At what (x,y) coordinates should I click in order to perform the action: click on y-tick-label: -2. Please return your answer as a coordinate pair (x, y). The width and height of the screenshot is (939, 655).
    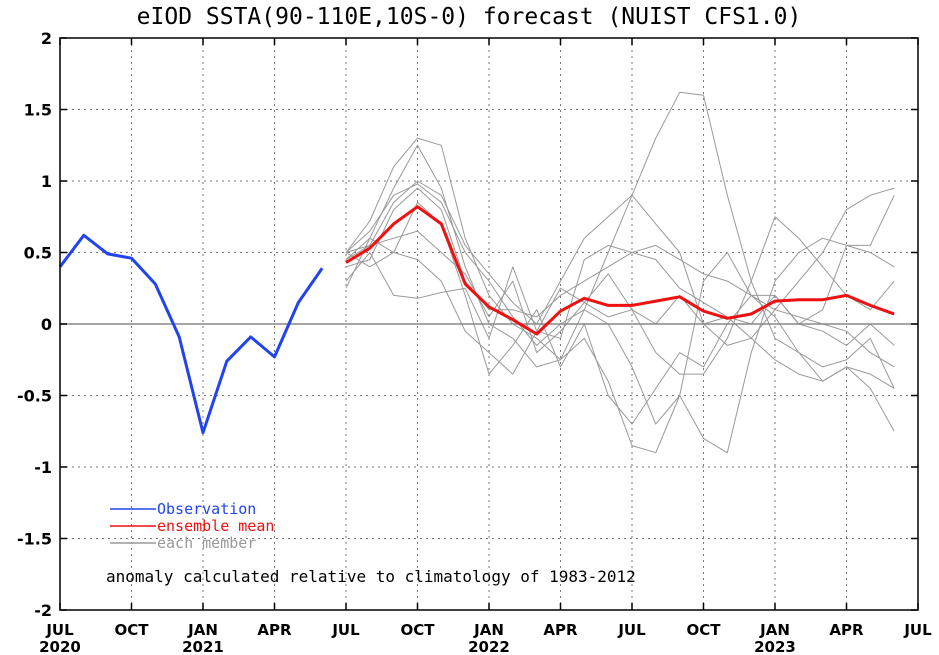
    Looking at the image, I should click on (43, 610).